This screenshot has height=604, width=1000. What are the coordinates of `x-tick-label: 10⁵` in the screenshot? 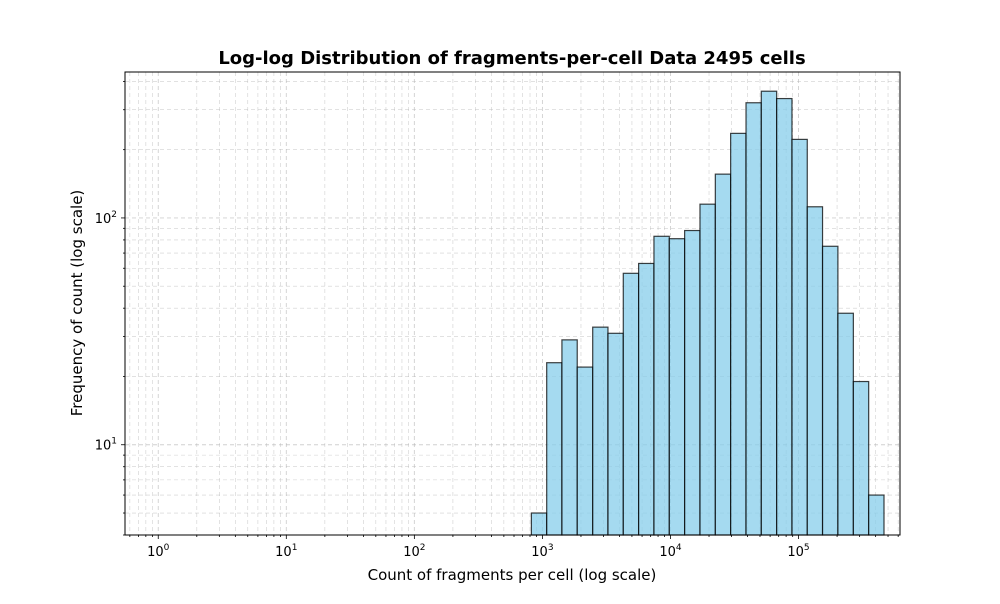 It's located at (798, 551).